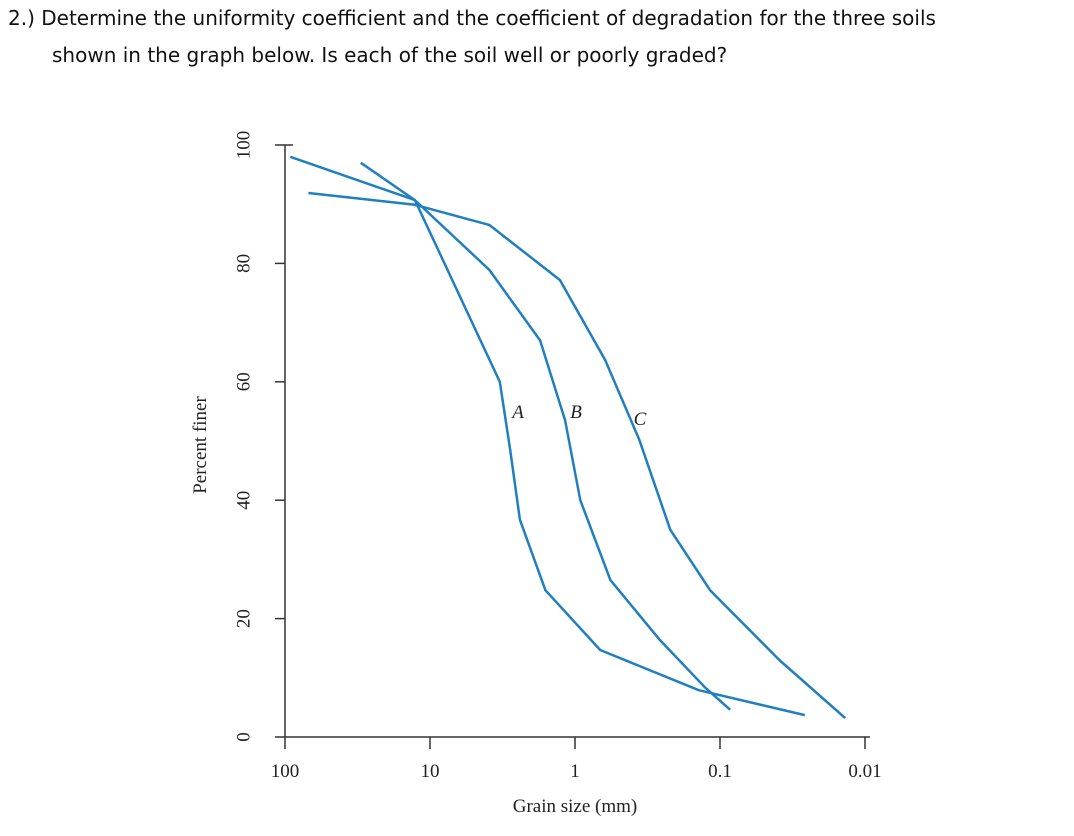 This screenshot has height=836, width=1074. What do you see at coordinates (720, 771) in the screenshot?
I see `x-tick-label: 0.1` at bounding box center [720, 771].